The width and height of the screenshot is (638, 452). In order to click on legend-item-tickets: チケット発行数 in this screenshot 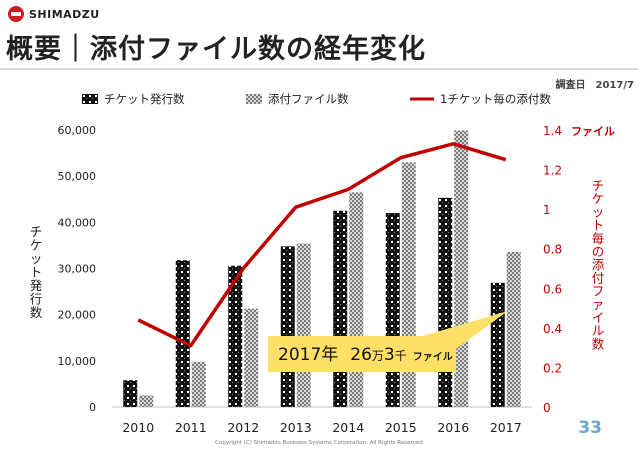, I will do `click(133, 99)`.